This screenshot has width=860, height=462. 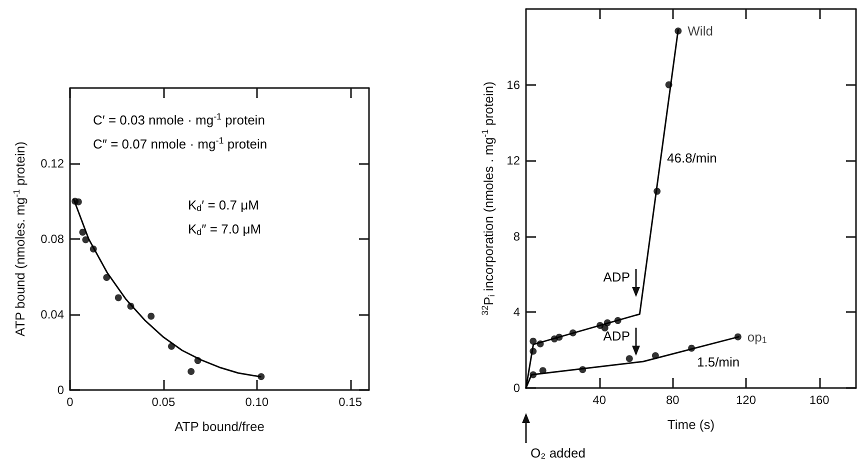 I want to click on x-axis-title: ATP bound/free, so click(x=219, y=426).